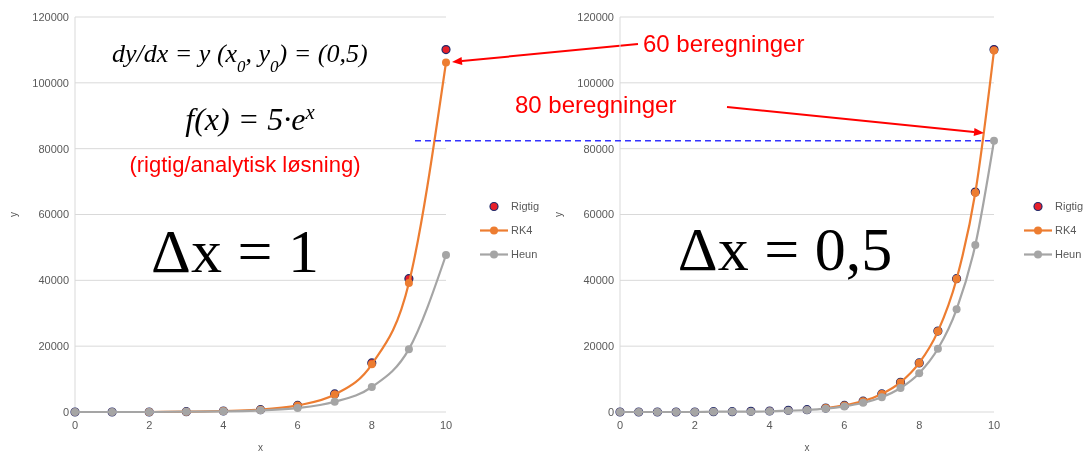 The height and width of the screenshot is (459, 1090). I want to click on annotation: 80 beregninger, so click(596, 104).